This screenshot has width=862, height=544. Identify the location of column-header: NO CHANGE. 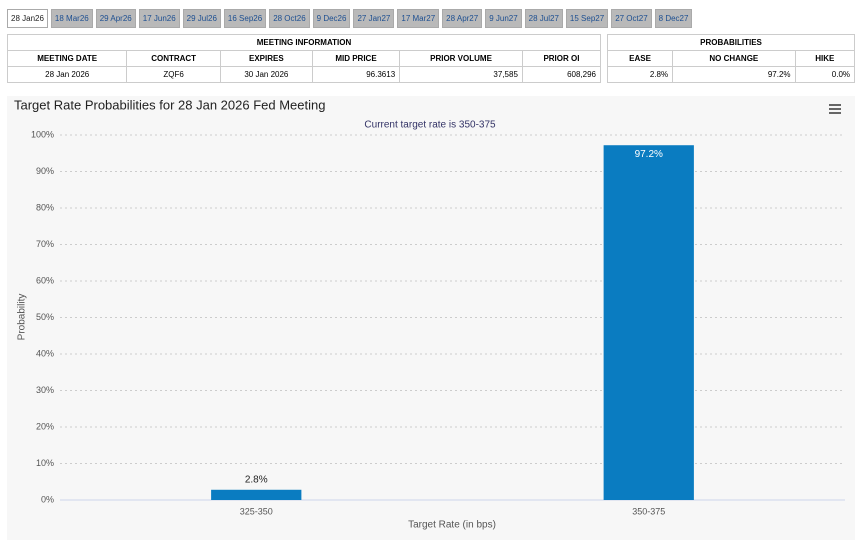
(734, 58).